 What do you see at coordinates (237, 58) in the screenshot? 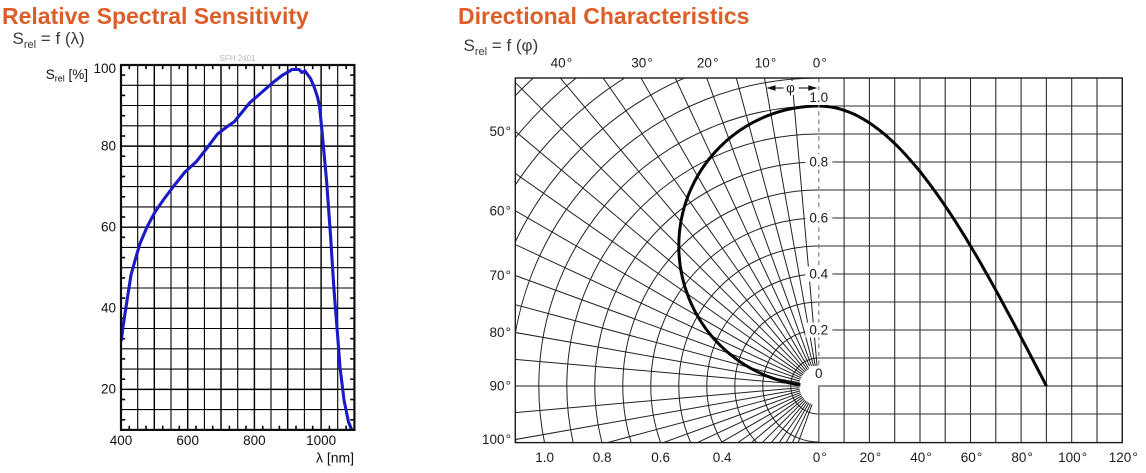
I see `svg-text: SFH 2401` at bounding box center [237, 58].